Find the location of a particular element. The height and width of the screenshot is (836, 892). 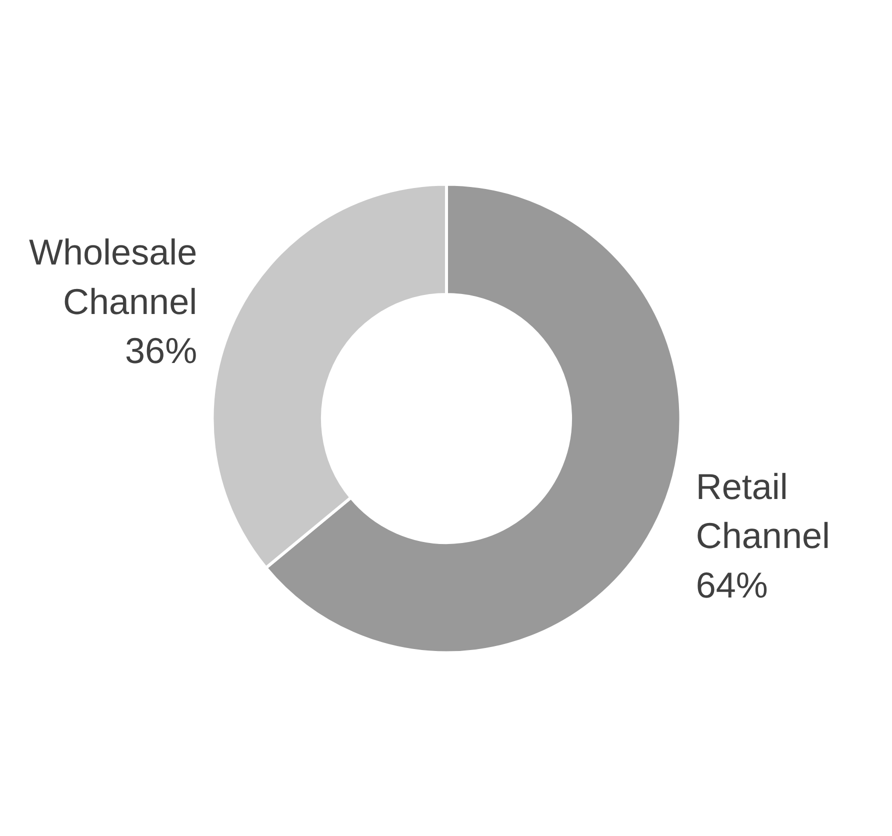

slice-label: Wholesale Channel is located at coordinates (113, 277).